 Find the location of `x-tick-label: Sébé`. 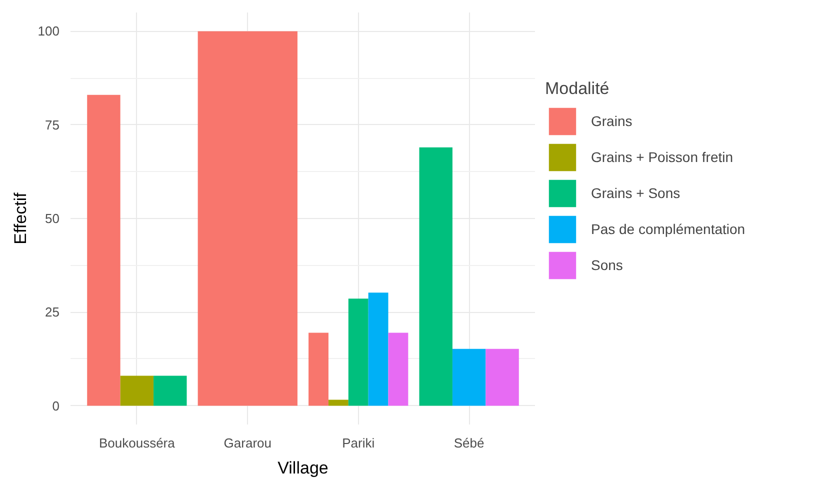

x-tick-label: Sébé is located at coordinates (469, 443).